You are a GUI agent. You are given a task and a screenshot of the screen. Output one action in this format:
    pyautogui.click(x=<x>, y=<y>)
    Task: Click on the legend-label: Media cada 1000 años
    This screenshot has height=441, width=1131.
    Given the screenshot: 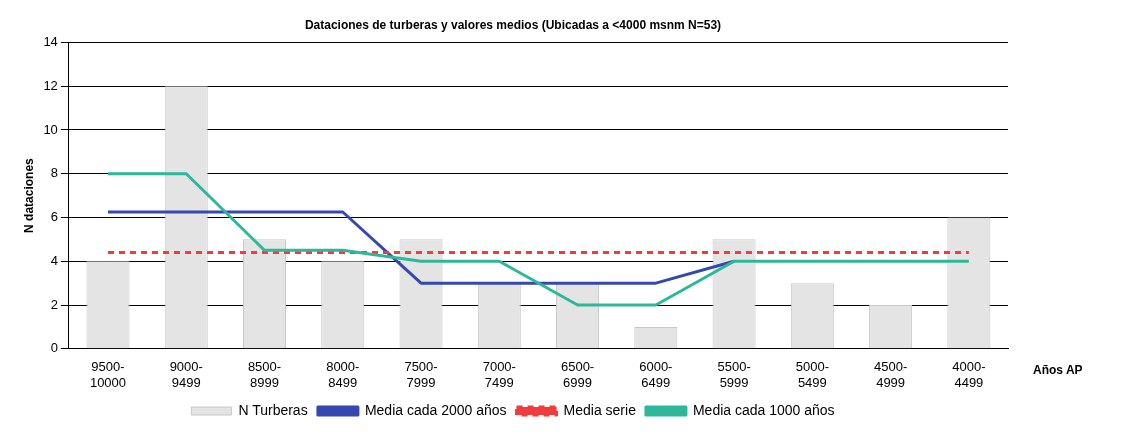 What is the action you would take?
    pyautogui.click(x=763, y=409)
    